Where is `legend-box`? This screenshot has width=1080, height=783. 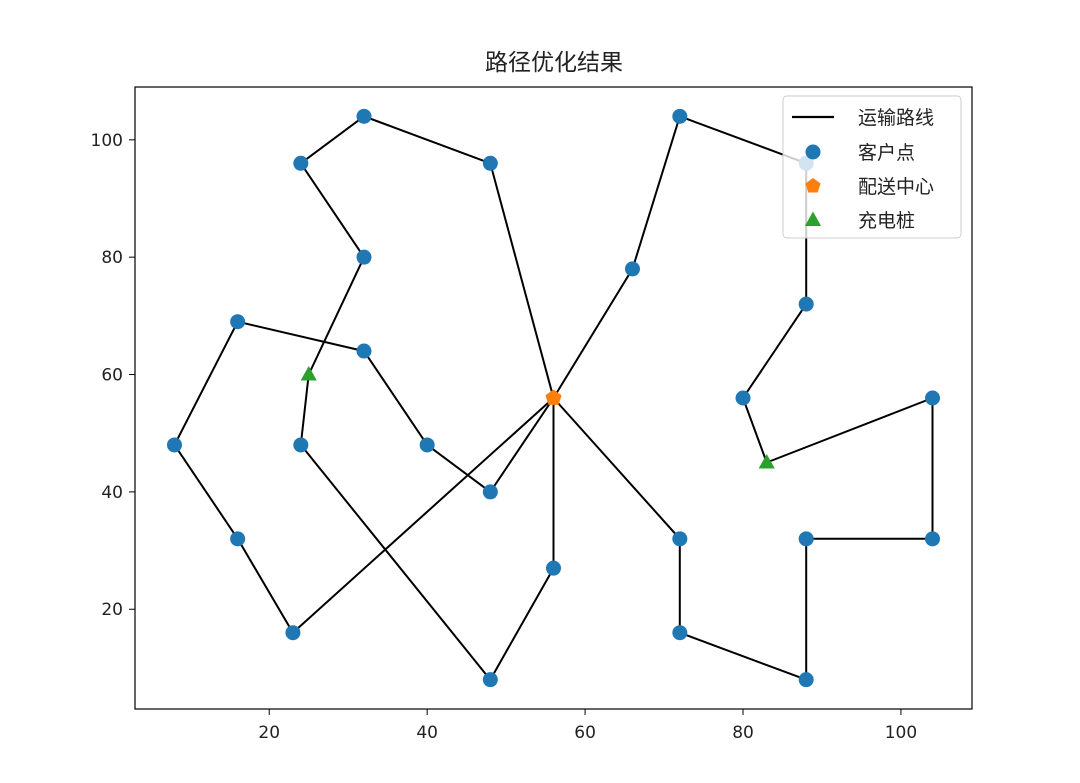
legend-box is located at coordinates (872, 167).